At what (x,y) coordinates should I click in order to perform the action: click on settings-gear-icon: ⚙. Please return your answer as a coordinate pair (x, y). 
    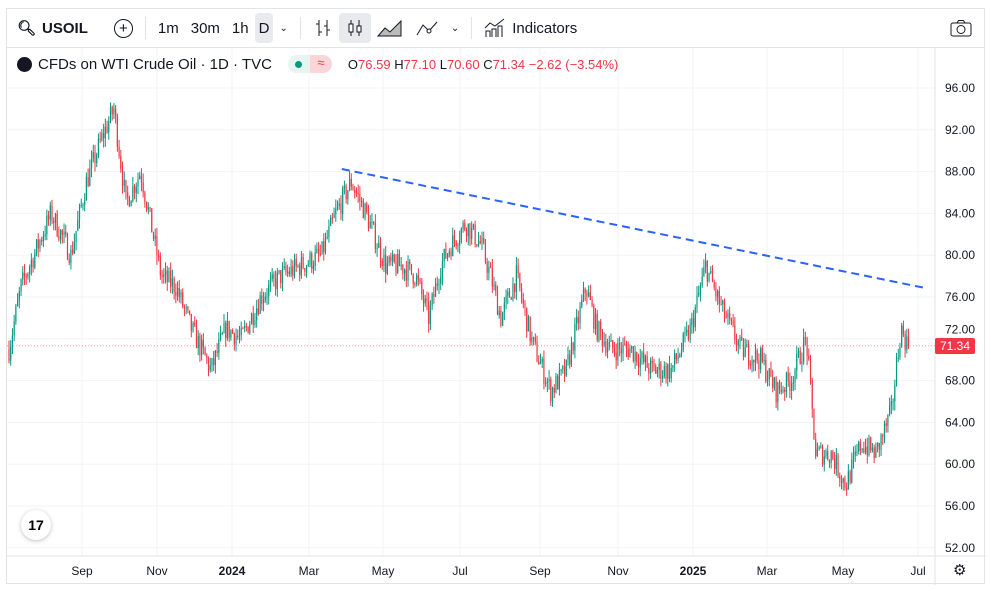
    Looking at the image, I should click on (960, 570).